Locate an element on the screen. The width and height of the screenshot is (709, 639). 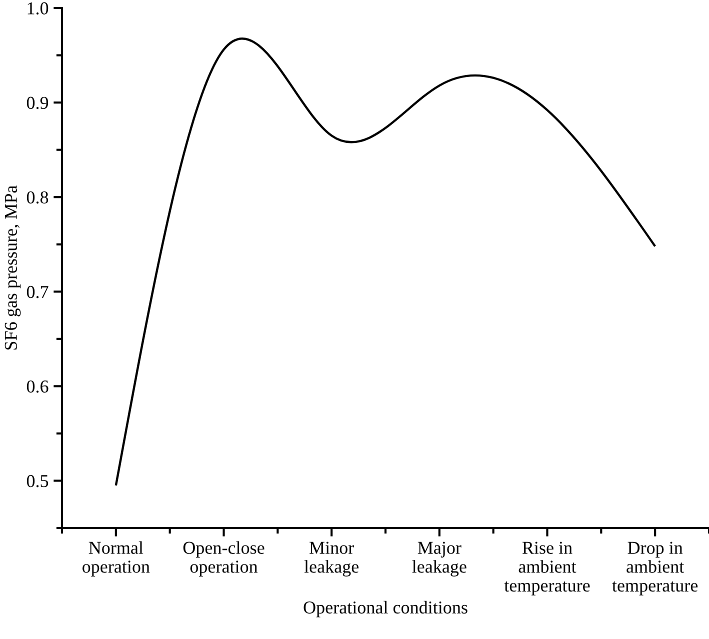
y-tick-label: 0.6 is located at coordinates (37, 386).